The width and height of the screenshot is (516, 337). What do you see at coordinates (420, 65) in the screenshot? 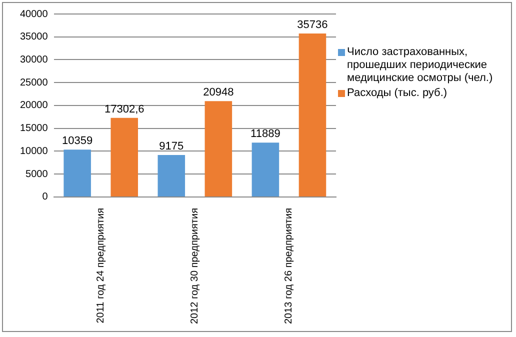
I see `legend-label: Число застрахованных, прошедших периодические медицинские осмотры (чел.)` at bounding box center [420, 65].